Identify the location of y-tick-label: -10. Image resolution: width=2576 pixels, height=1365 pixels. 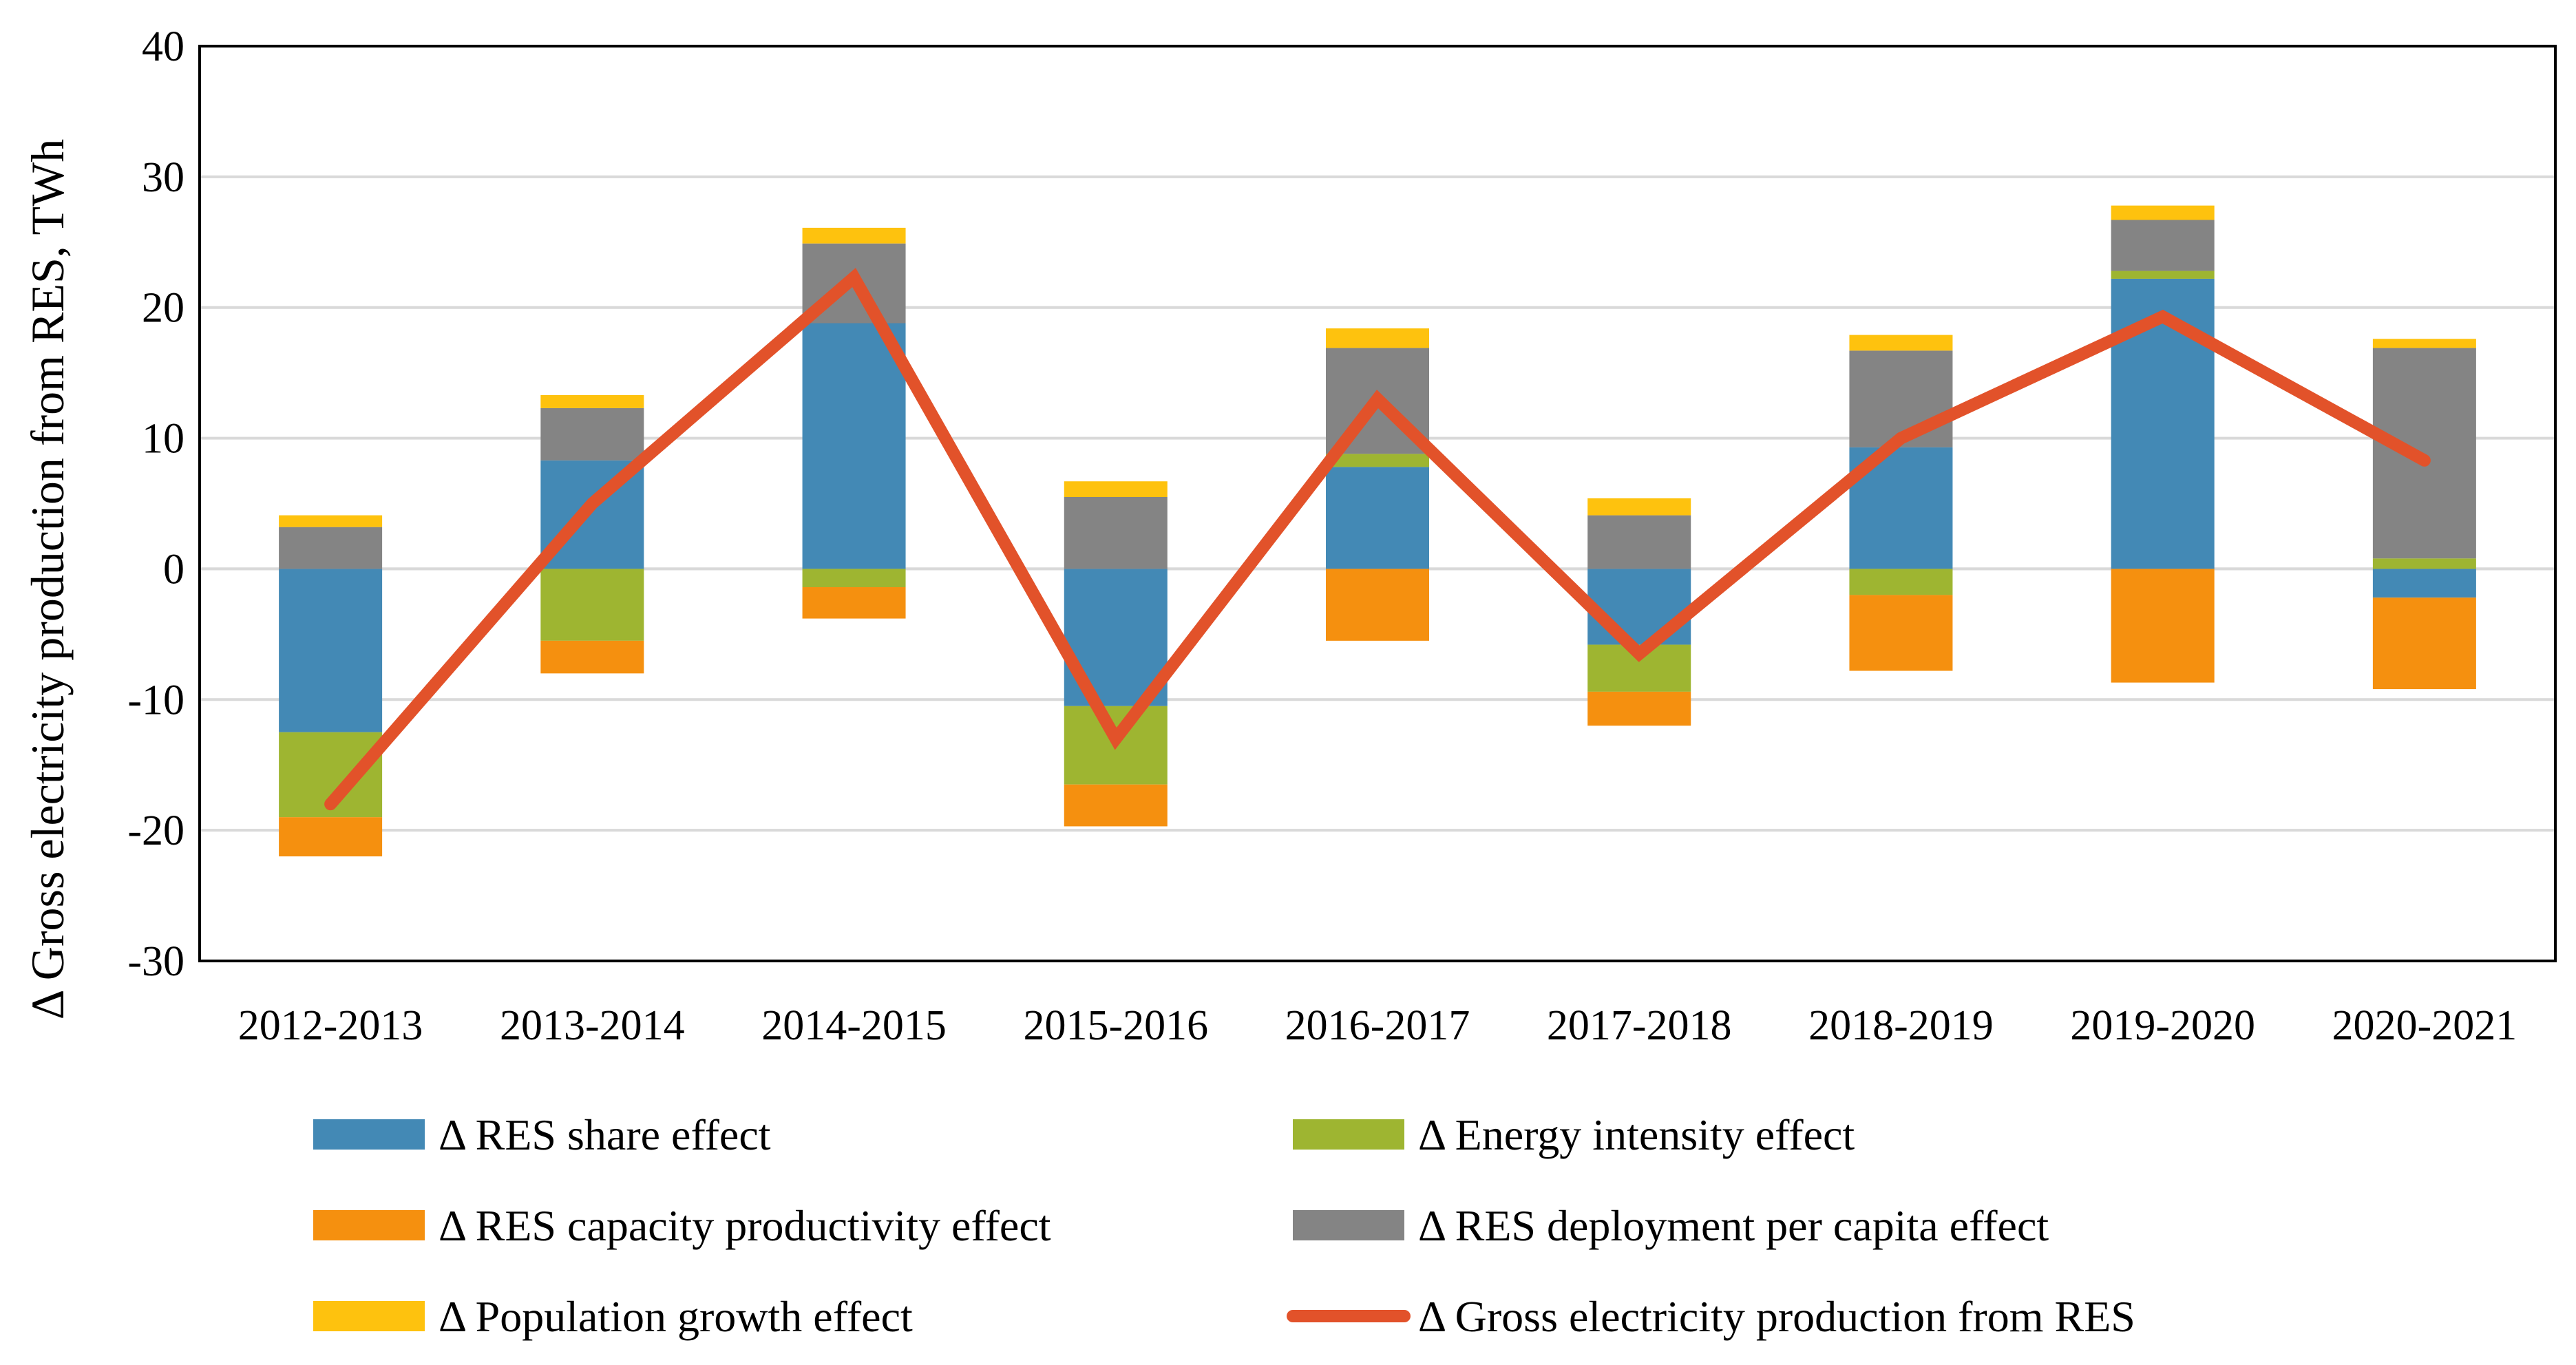
(155, 700).